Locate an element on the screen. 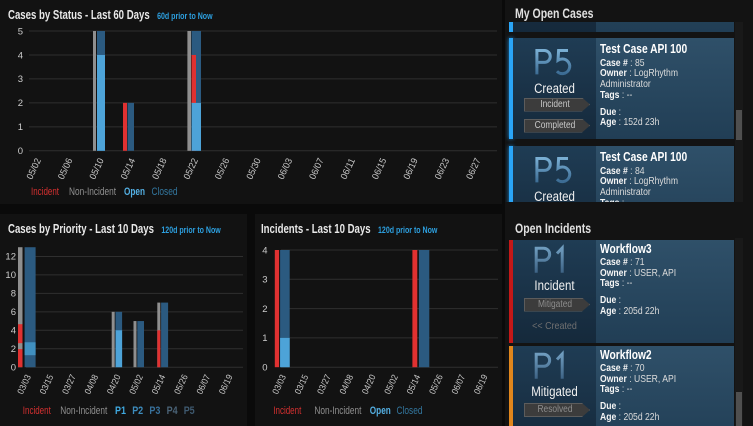  svg-text: P2 is located at coordinates (137, 411).